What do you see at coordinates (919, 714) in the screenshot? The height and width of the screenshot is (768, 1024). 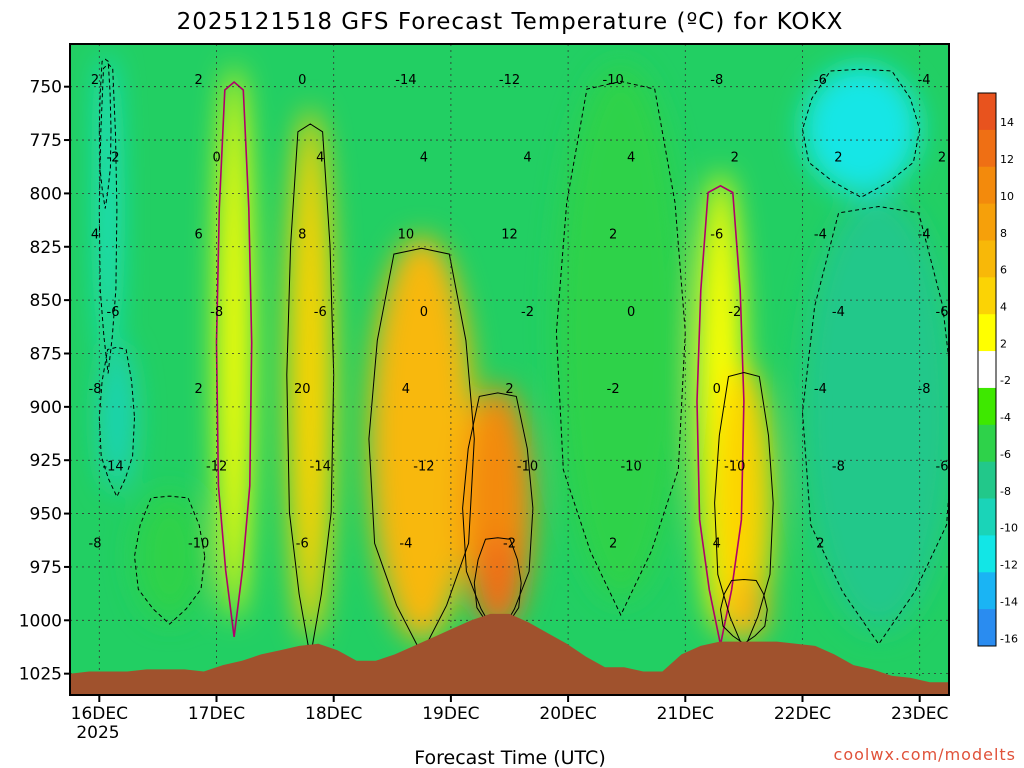 I see `time-tick-label: 23DEC` at bounding box center [919, 714].